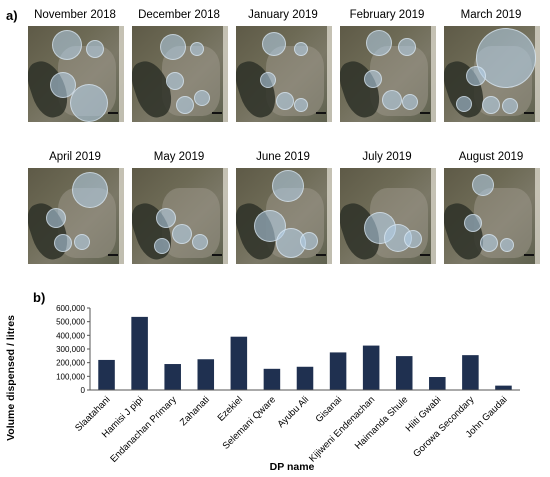  I want to click on y-tick-label: 400,000, so click(70, 335).